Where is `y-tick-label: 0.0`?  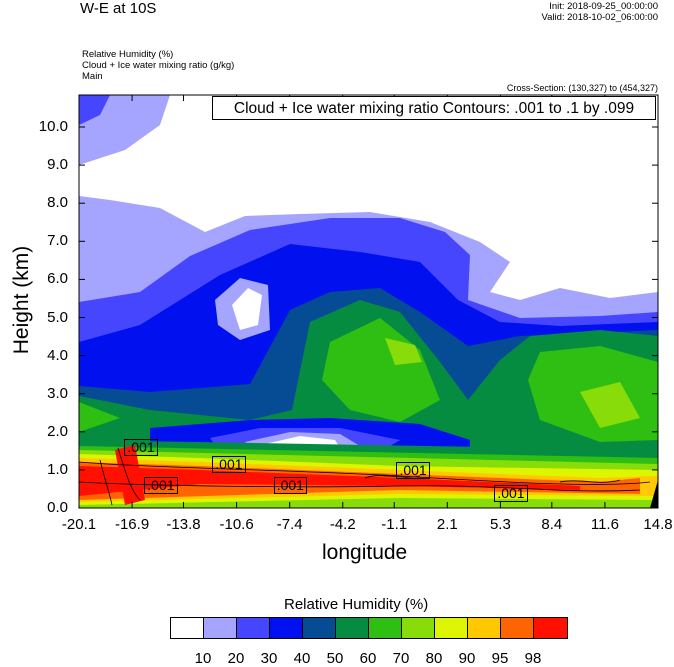
y-tick-label: 0.0 is located at coordinates (57, 507).